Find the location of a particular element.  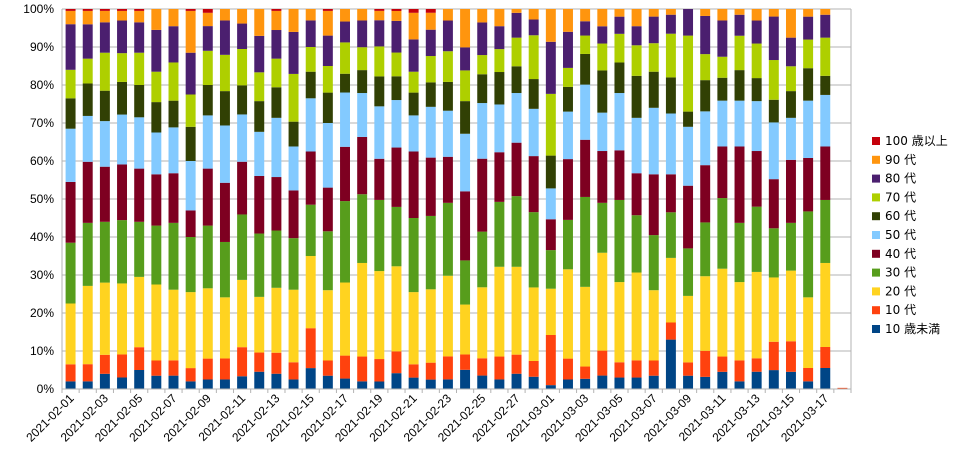

legend-swatch is located at coordinates (876, 197).